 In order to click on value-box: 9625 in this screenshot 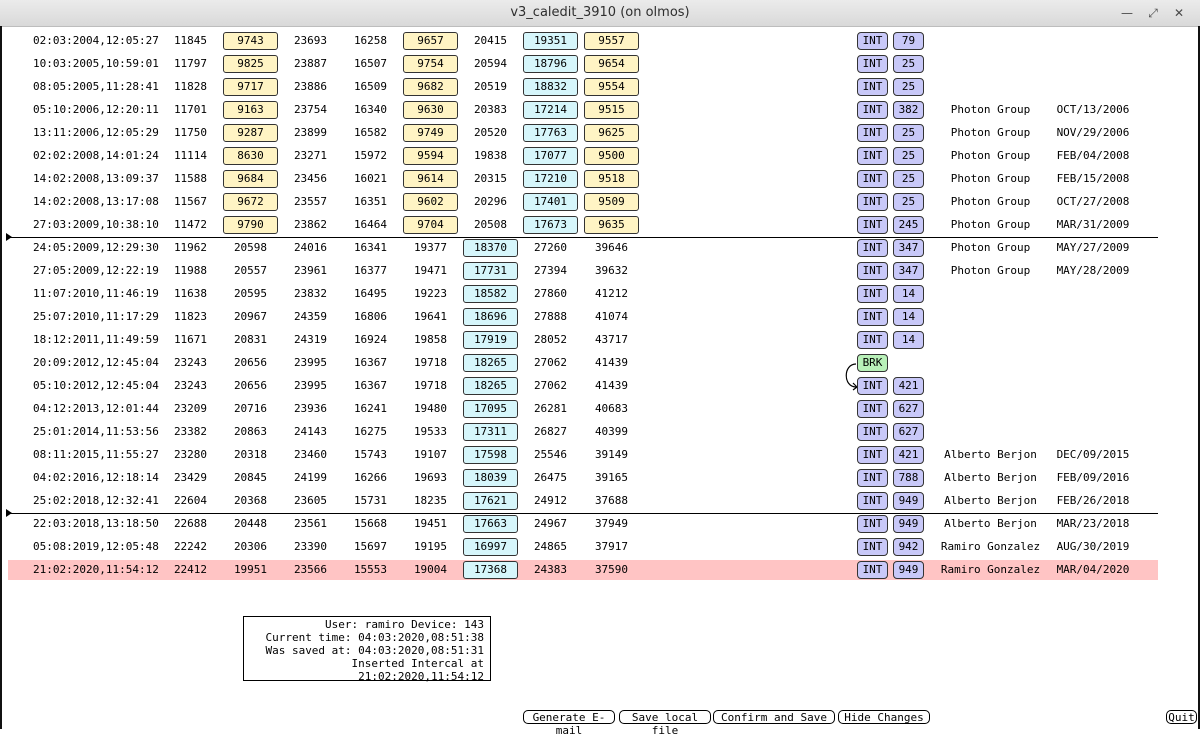, I will do `click(611, 133)`.